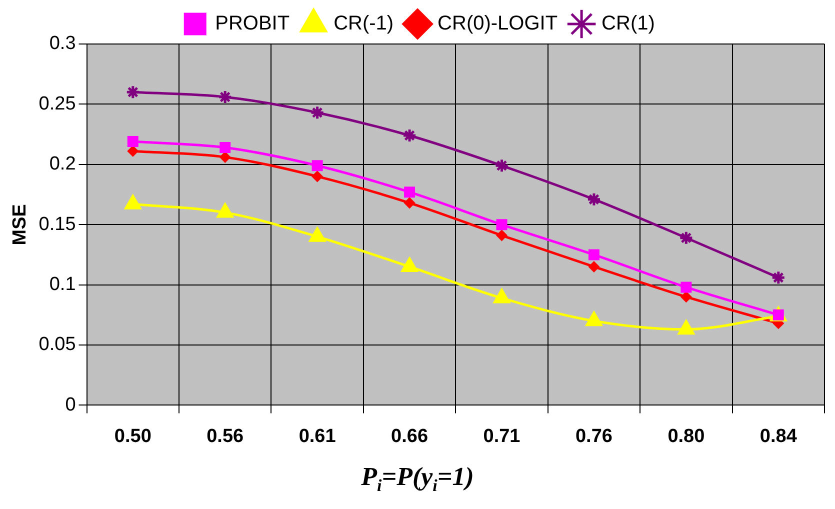 The image size is (835, 509). Describe the element at coordinates (225, 436) in the screenshot. I see `x-tick-label: 0.56` at that location.